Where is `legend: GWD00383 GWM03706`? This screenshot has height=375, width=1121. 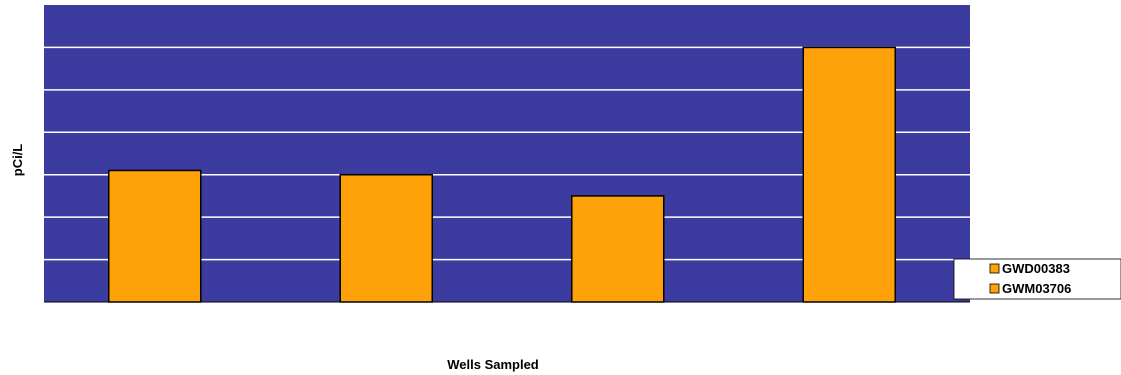
legend: GWD00383 GWM03706 is located at coordinates (1037, 279).